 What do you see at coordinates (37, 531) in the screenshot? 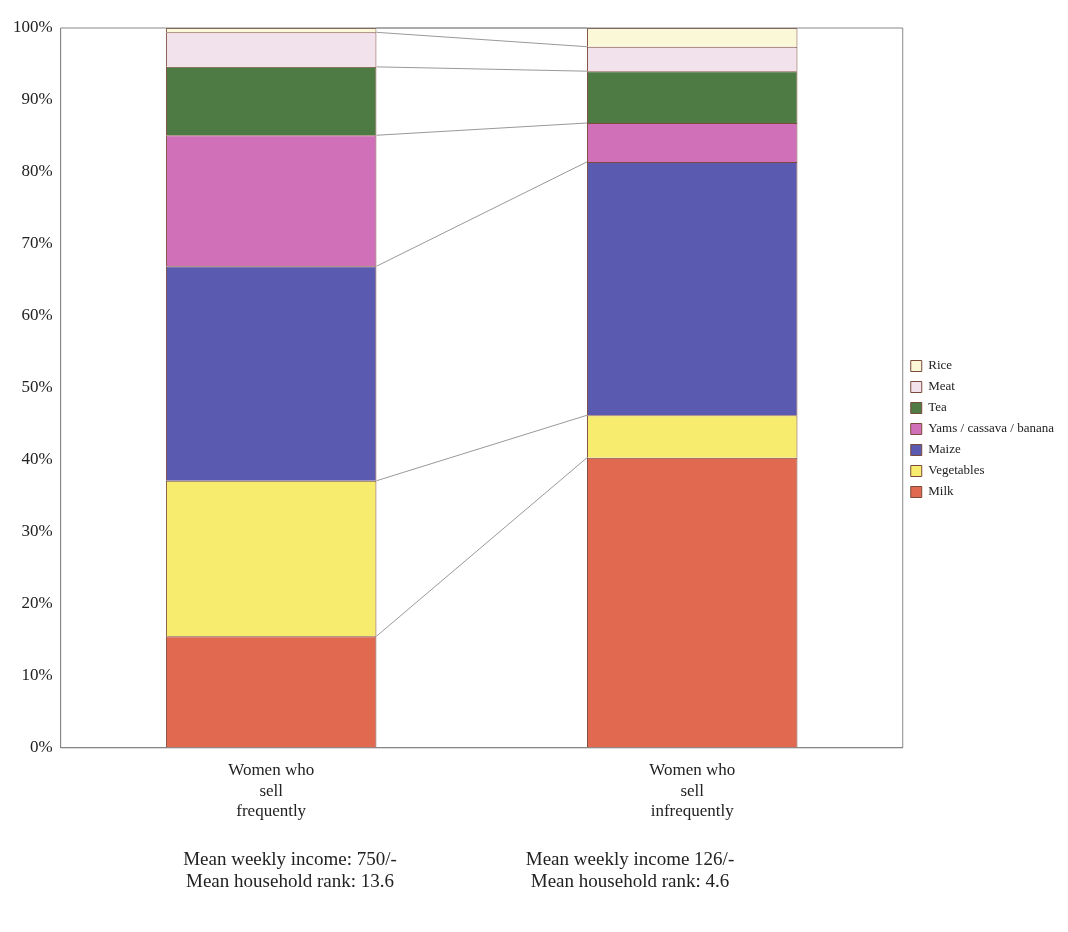
I see `y-tick-label: 30%` at bounding box center [37, 531].